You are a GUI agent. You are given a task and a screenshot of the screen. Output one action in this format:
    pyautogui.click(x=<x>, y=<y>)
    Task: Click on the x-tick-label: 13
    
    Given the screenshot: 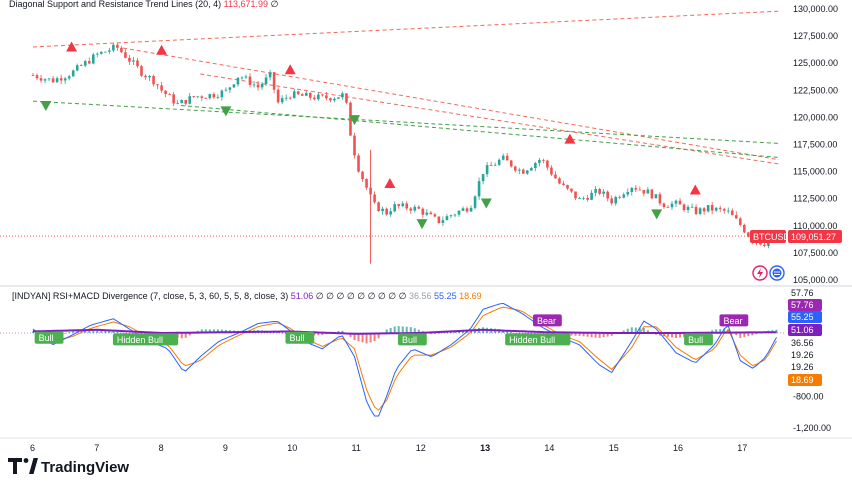 What is the action you would take?
    pyautogui.click(x=485, y=448)
    